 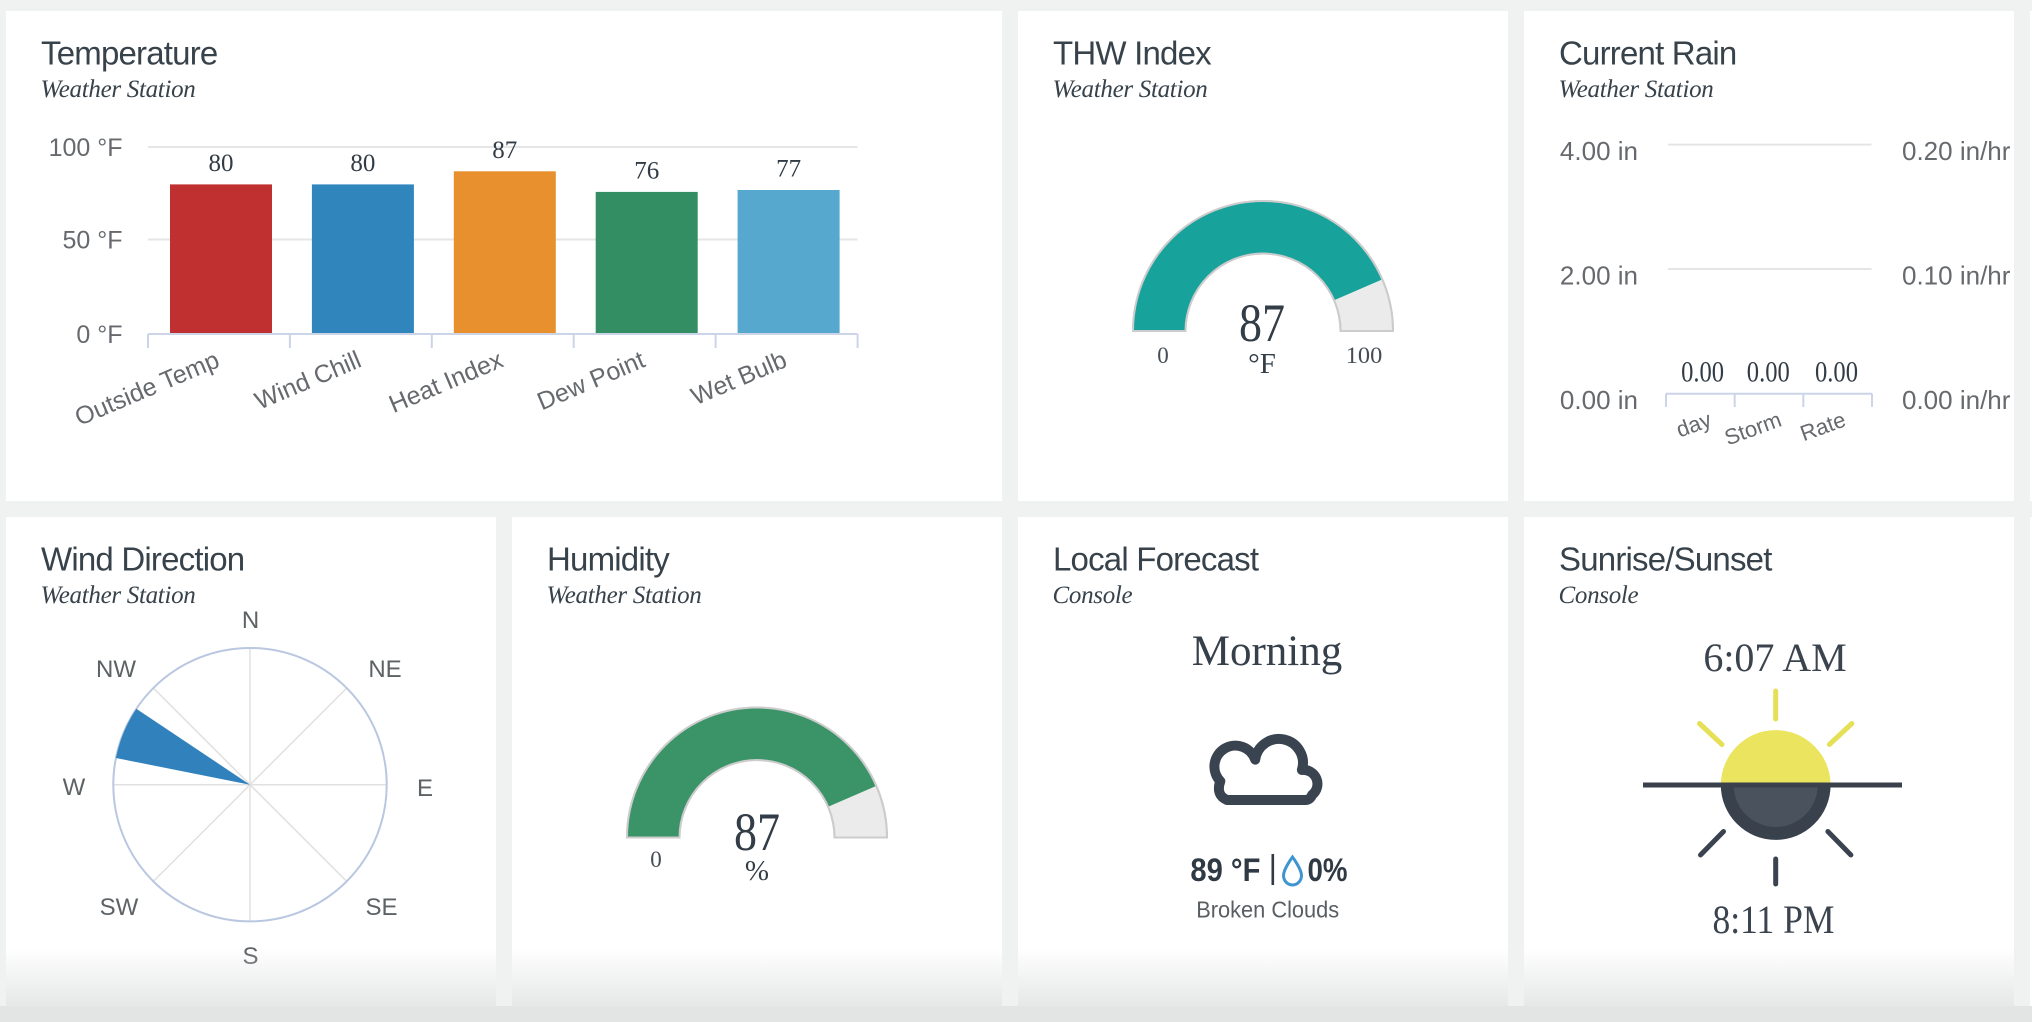 I want to click on svg-text: SE, so click(x=381, y=907).